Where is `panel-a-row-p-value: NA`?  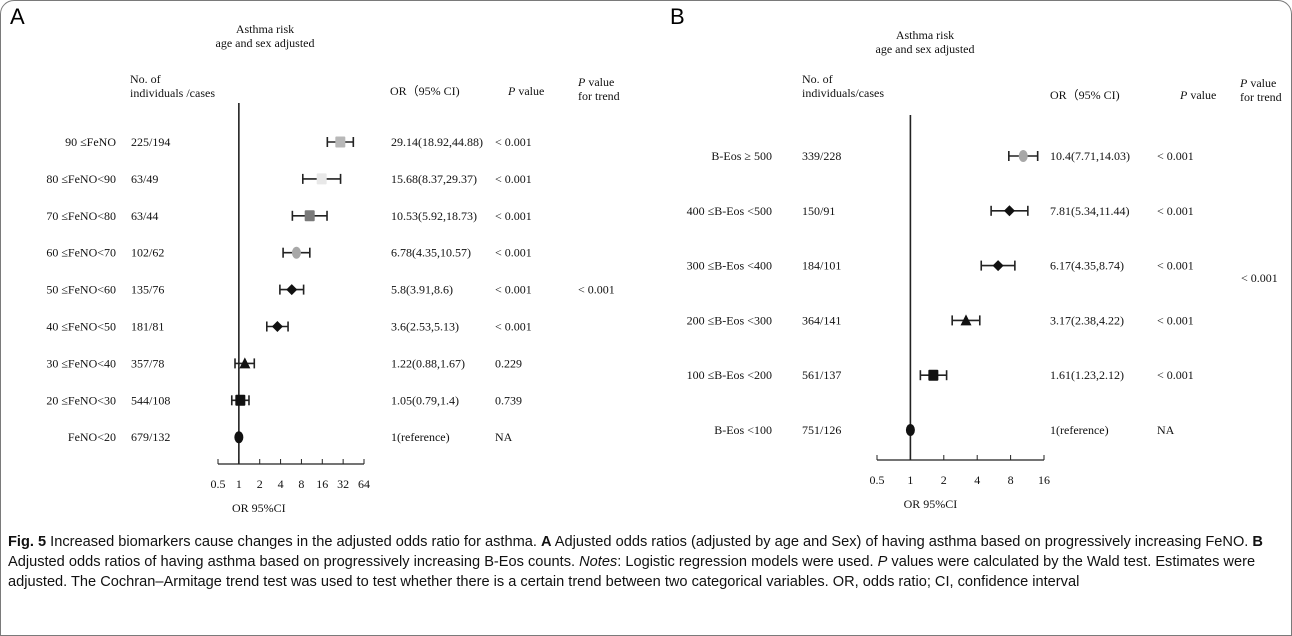 panel-a-row-p-value: NA is located at coordinates (504, 437).